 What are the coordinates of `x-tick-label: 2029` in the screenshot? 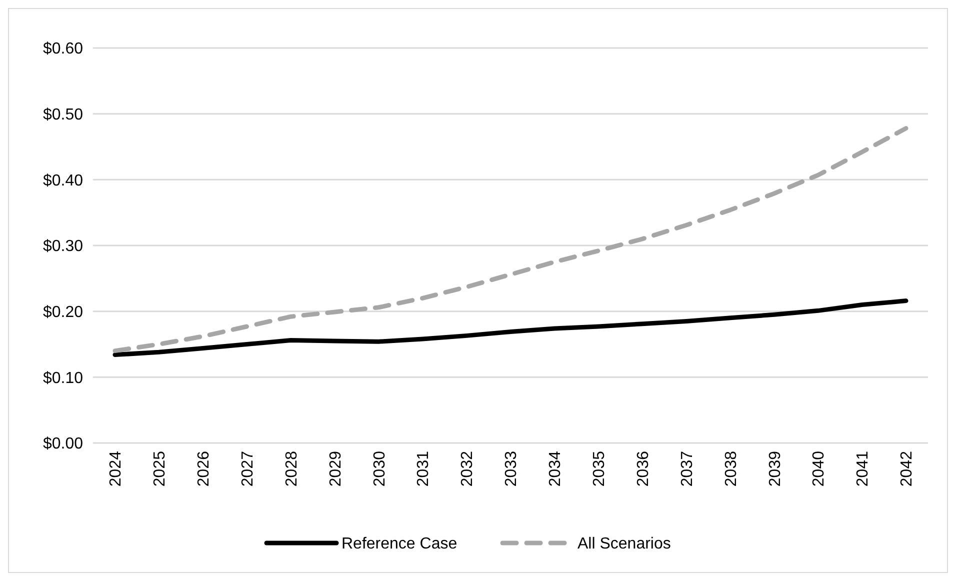 It's located at (335, 468).